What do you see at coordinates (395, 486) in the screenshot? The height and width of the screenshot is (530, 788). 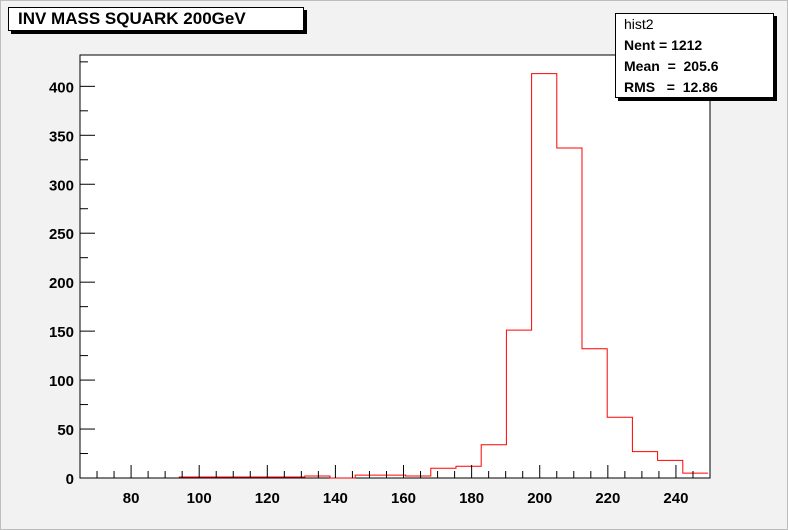 I see `x-axis: 80 100 120 140 160 180 200 220 240` at bounding box center [395, 486].